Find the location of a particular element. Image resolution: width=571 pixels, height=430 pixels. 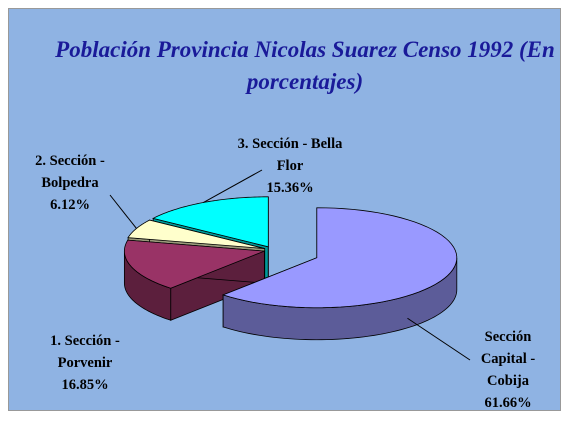

data-label: 1. Sección - Porvenir 16.85% is located at coordinates (85, 363).